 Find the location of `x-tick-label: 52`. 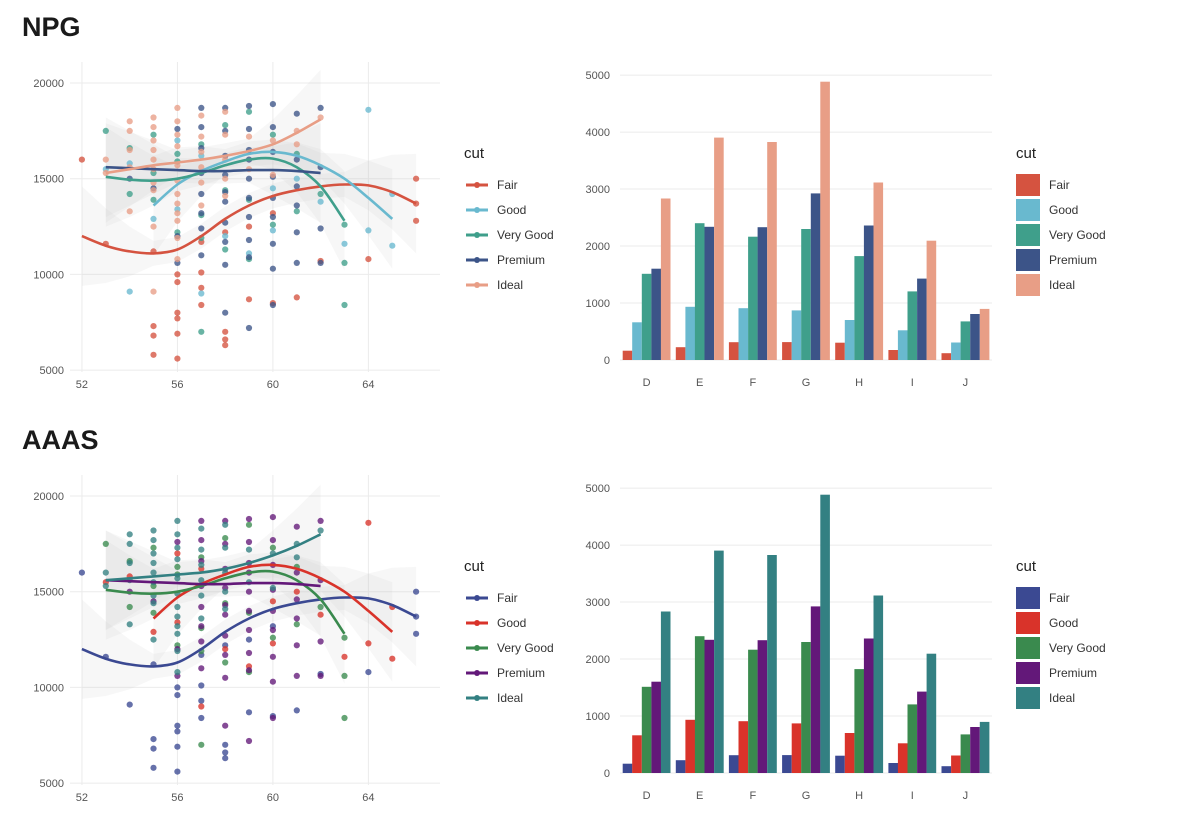

x-tick-label: 52 is located at coordinates (82, 798).